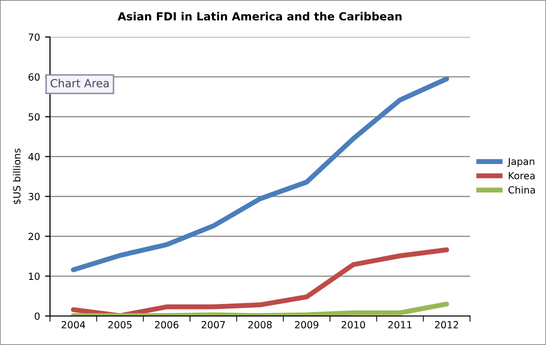 The width and height of the screenshot is (546, 345). What do you see at coordinates (79, 83) in the screenshot?
I see `annotation: Chart Area` at bounding box center [79, 83].